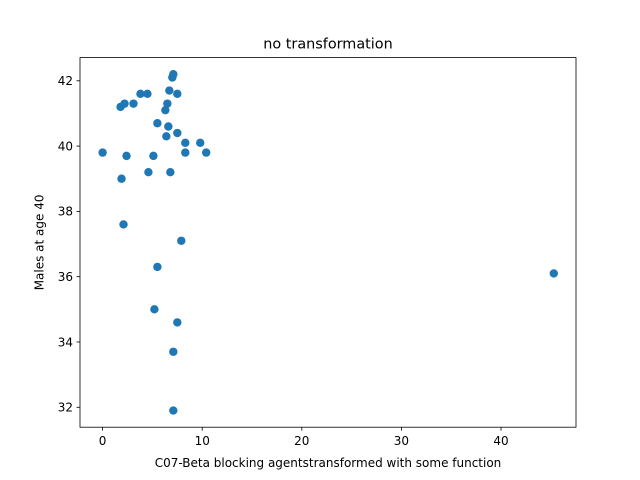 Image resolution: width=640 pixels, height=480 pixels. I want to click on y-tick-label-3: 38, so click(65, 212).